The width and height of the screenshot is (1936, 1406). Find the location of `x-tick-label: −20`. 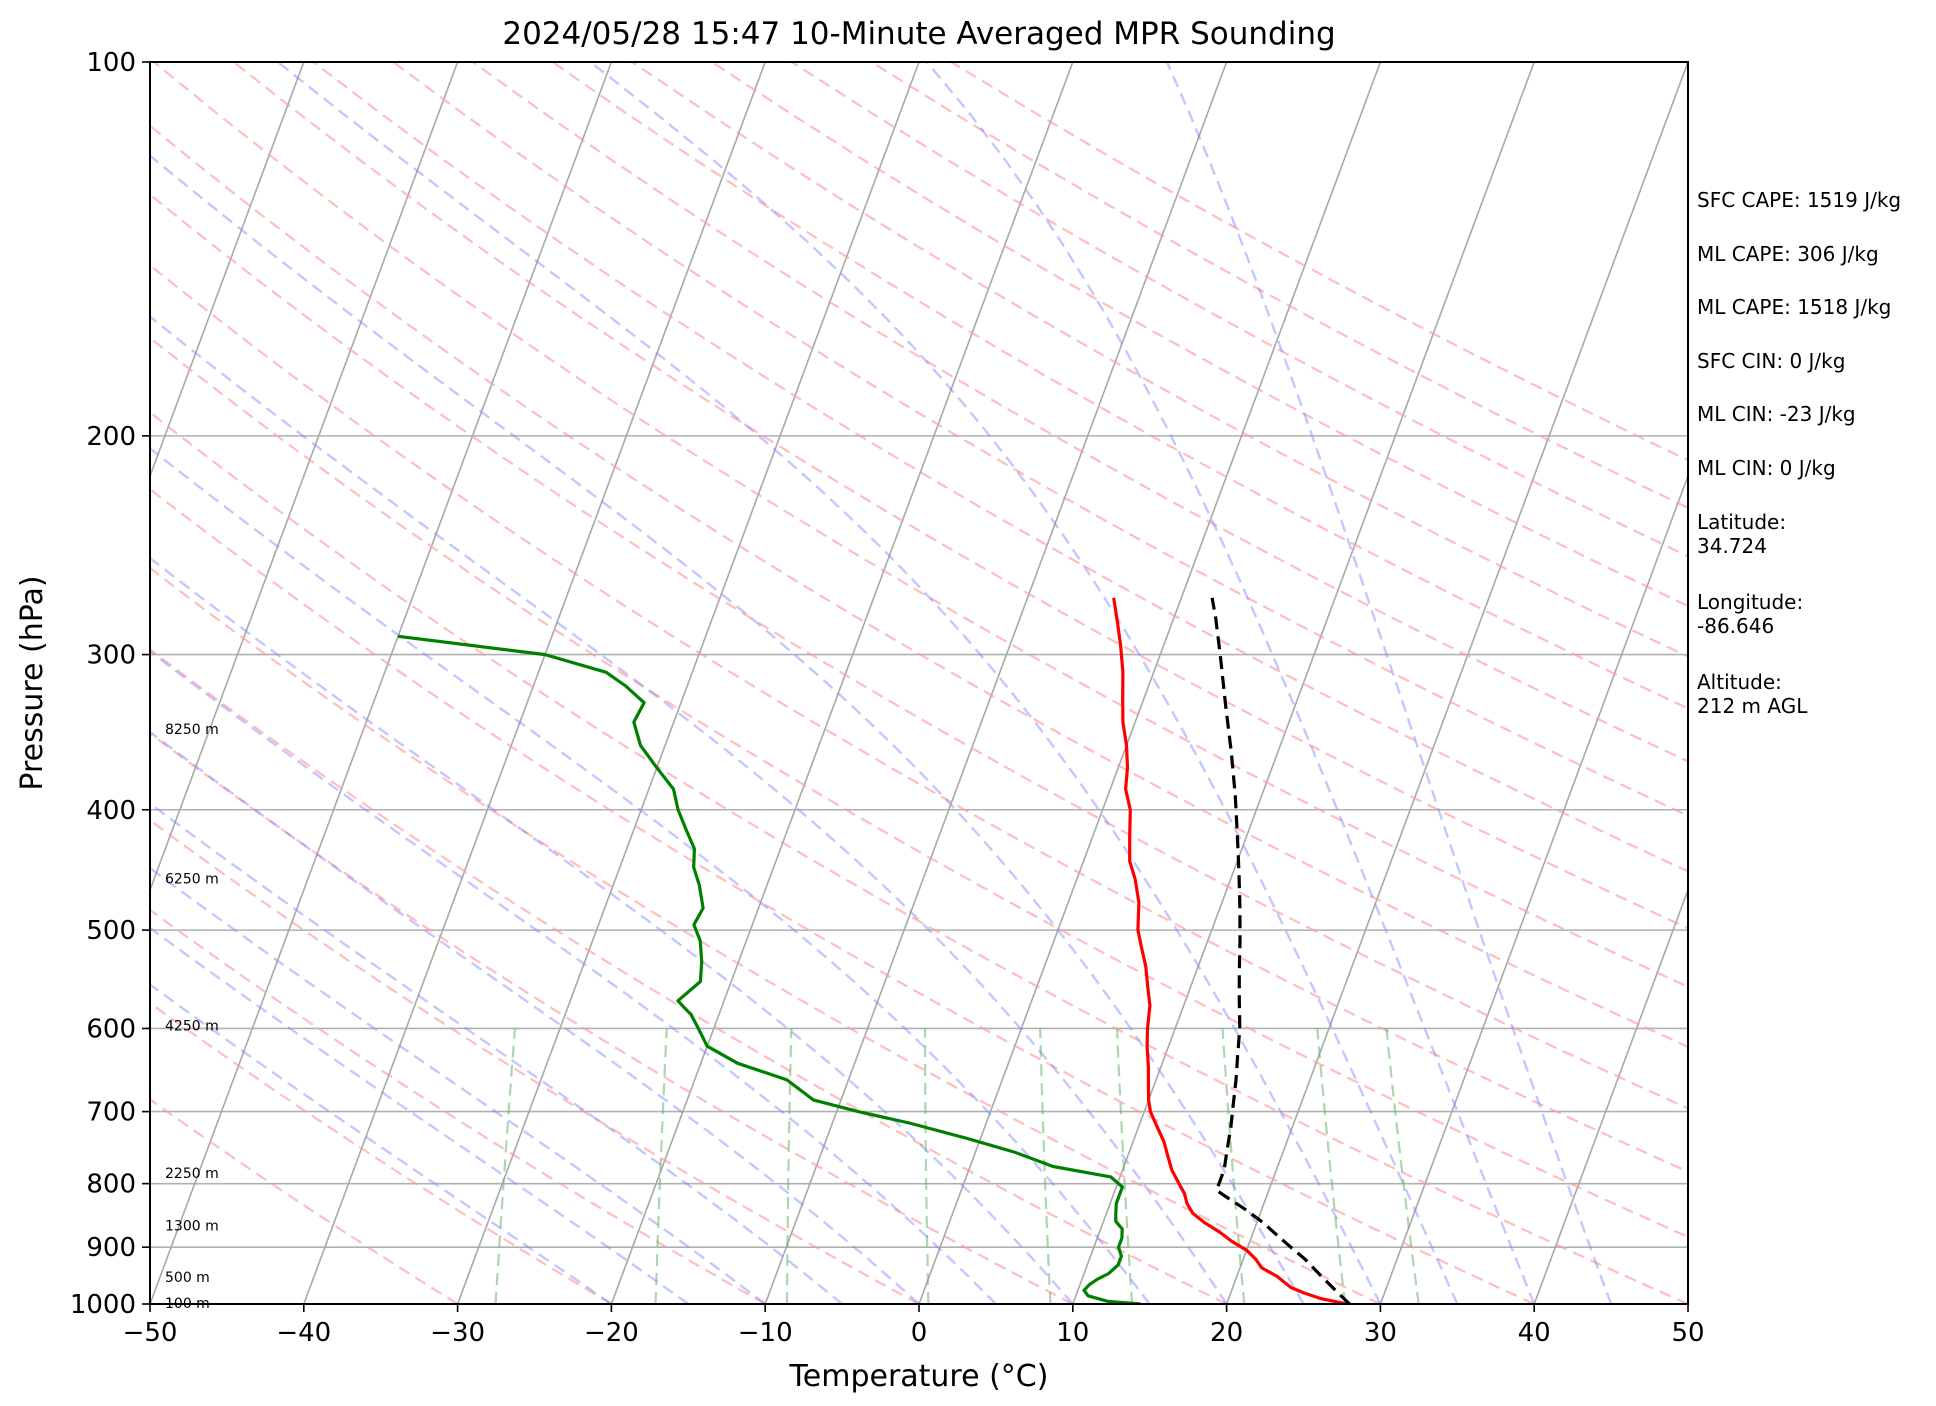

x-tick-label: −20 is located at coordinates (611, 1333).